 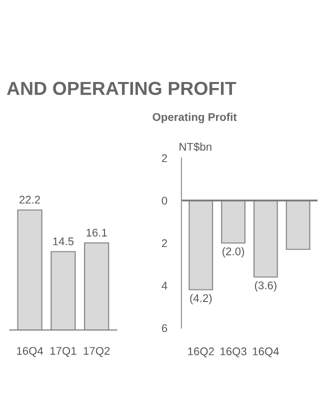 I want to click on data-label: (2.0), so click(x=233, y=252).